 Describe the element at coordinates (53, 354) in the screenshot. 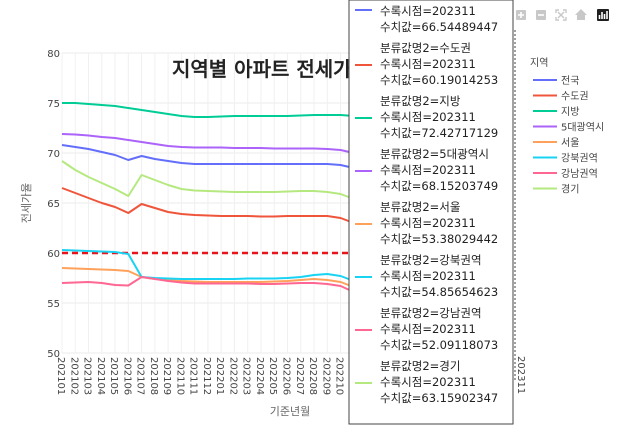

I see `y-tick-label: 50` at that location.